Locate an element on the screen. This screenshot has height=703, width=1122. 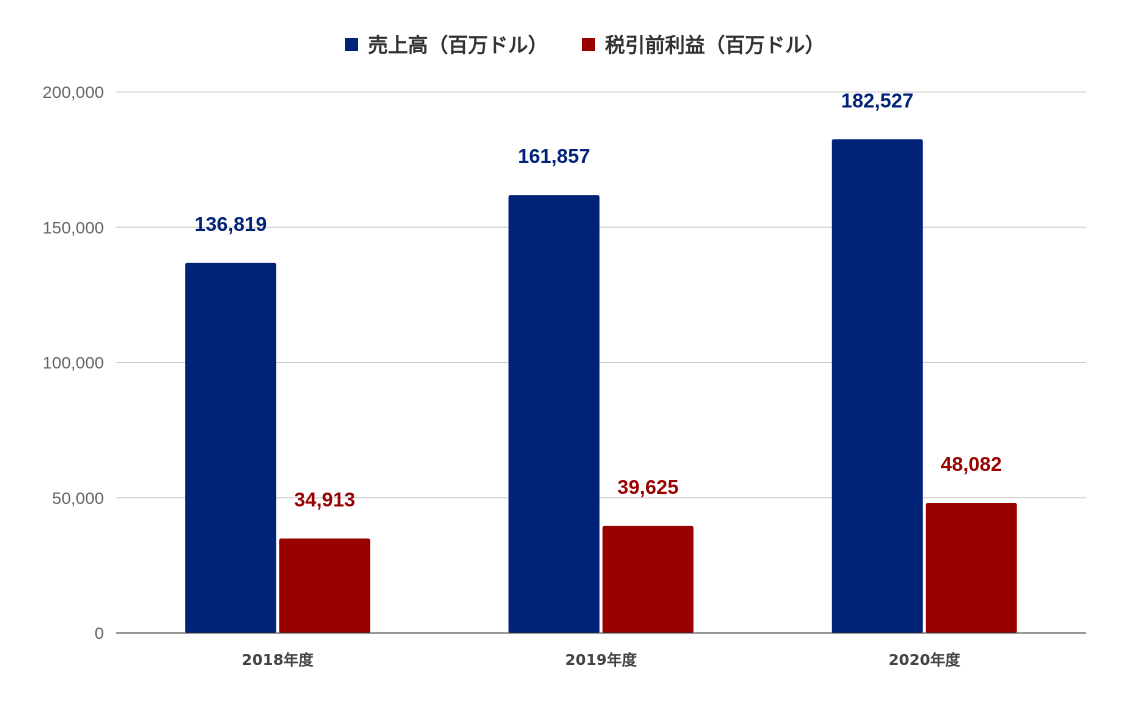
legend: 売上高（百万ドル） 税引前利益（百万ドル） is located at coordinates (585, 45).